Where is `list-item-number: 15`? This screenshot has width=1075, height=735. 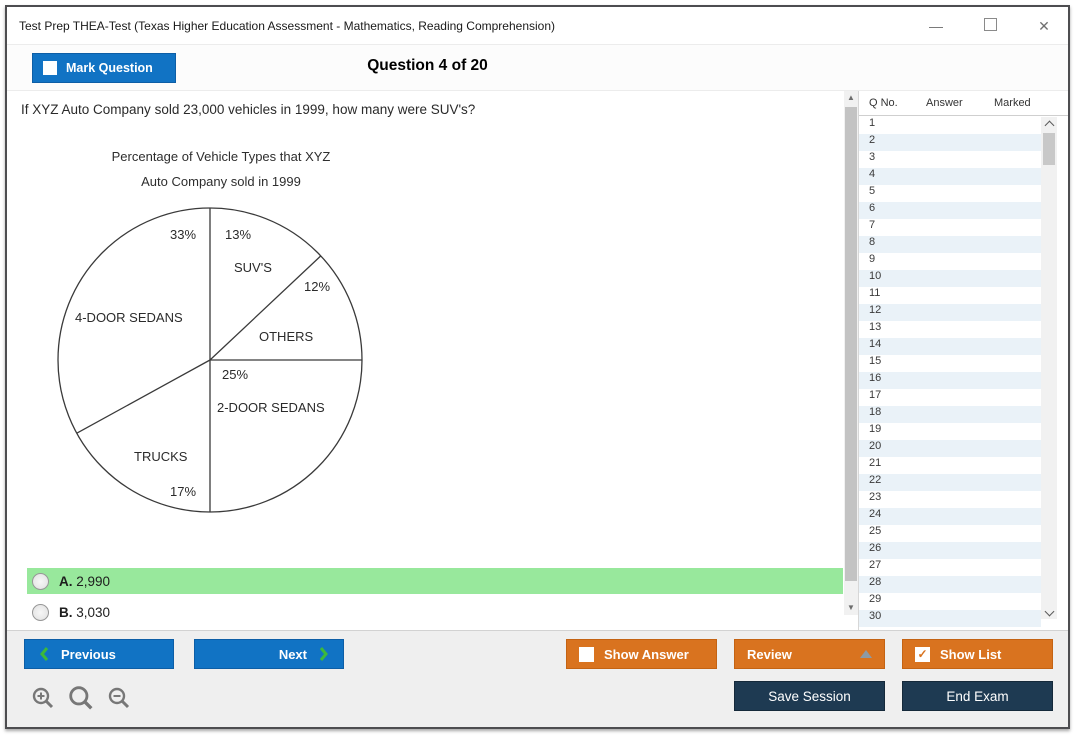
list-item-number: 15 is located at coordinates (875, 361).